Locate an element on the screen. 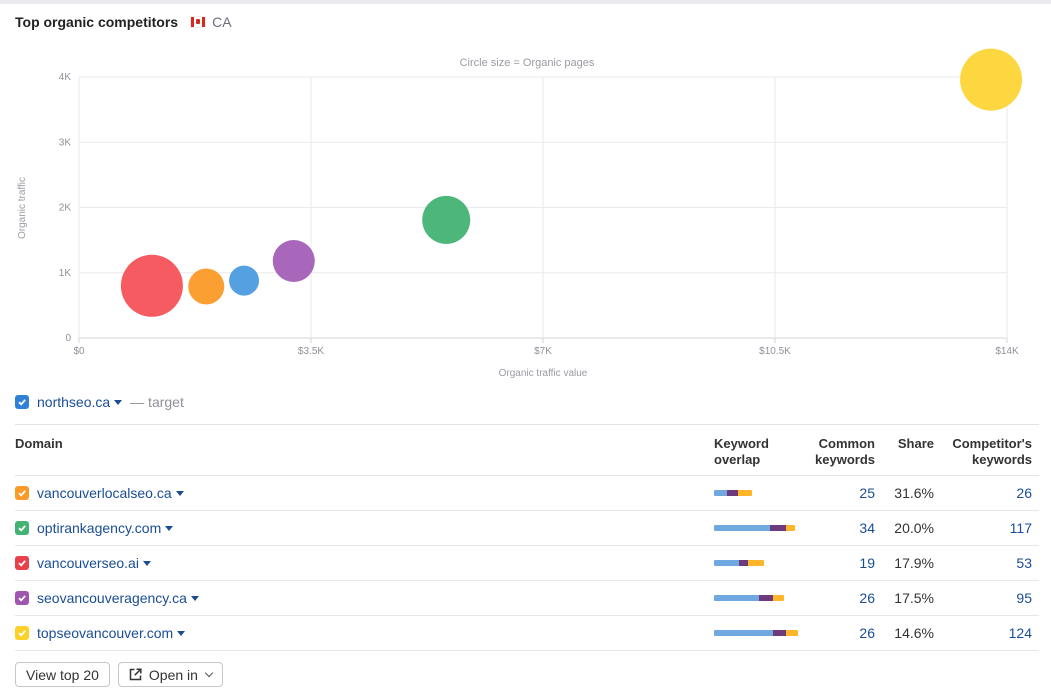 This screenshot has width=1051, height=699. domain-cell: vancouverlocalseo.ca is located at coordinates (99, 493).